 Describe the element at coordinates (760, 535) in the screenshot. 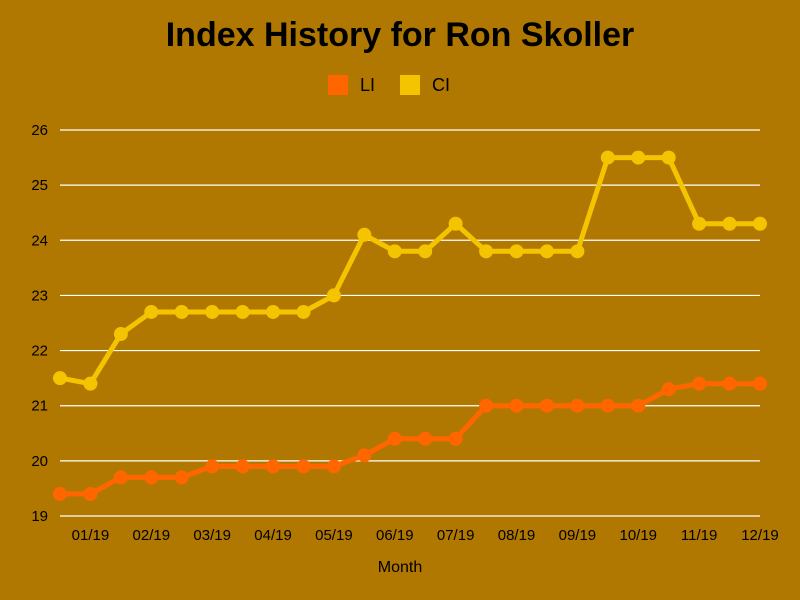

I see `x-tick-label: 12/19` at that location.